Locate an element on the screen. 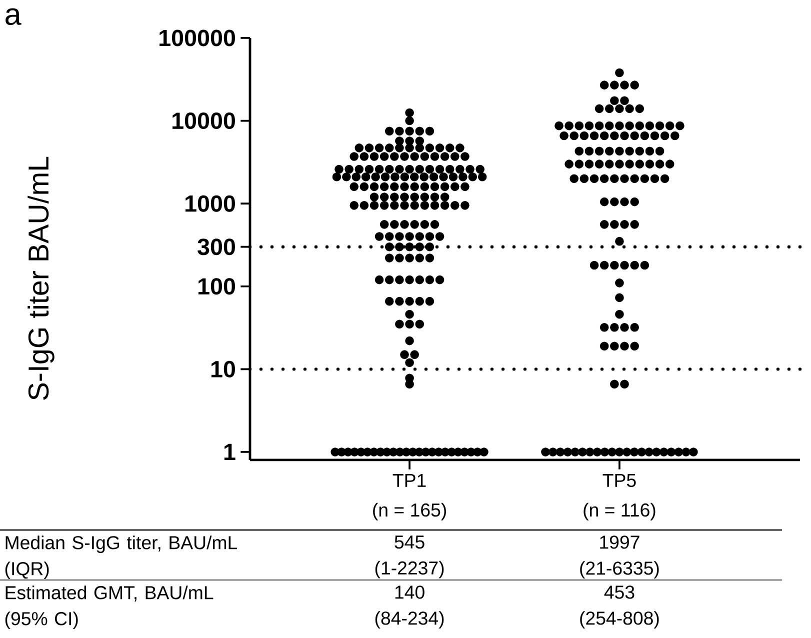 This screenshot has width=811, height=638. text: a is located at coordinates (14, 17).